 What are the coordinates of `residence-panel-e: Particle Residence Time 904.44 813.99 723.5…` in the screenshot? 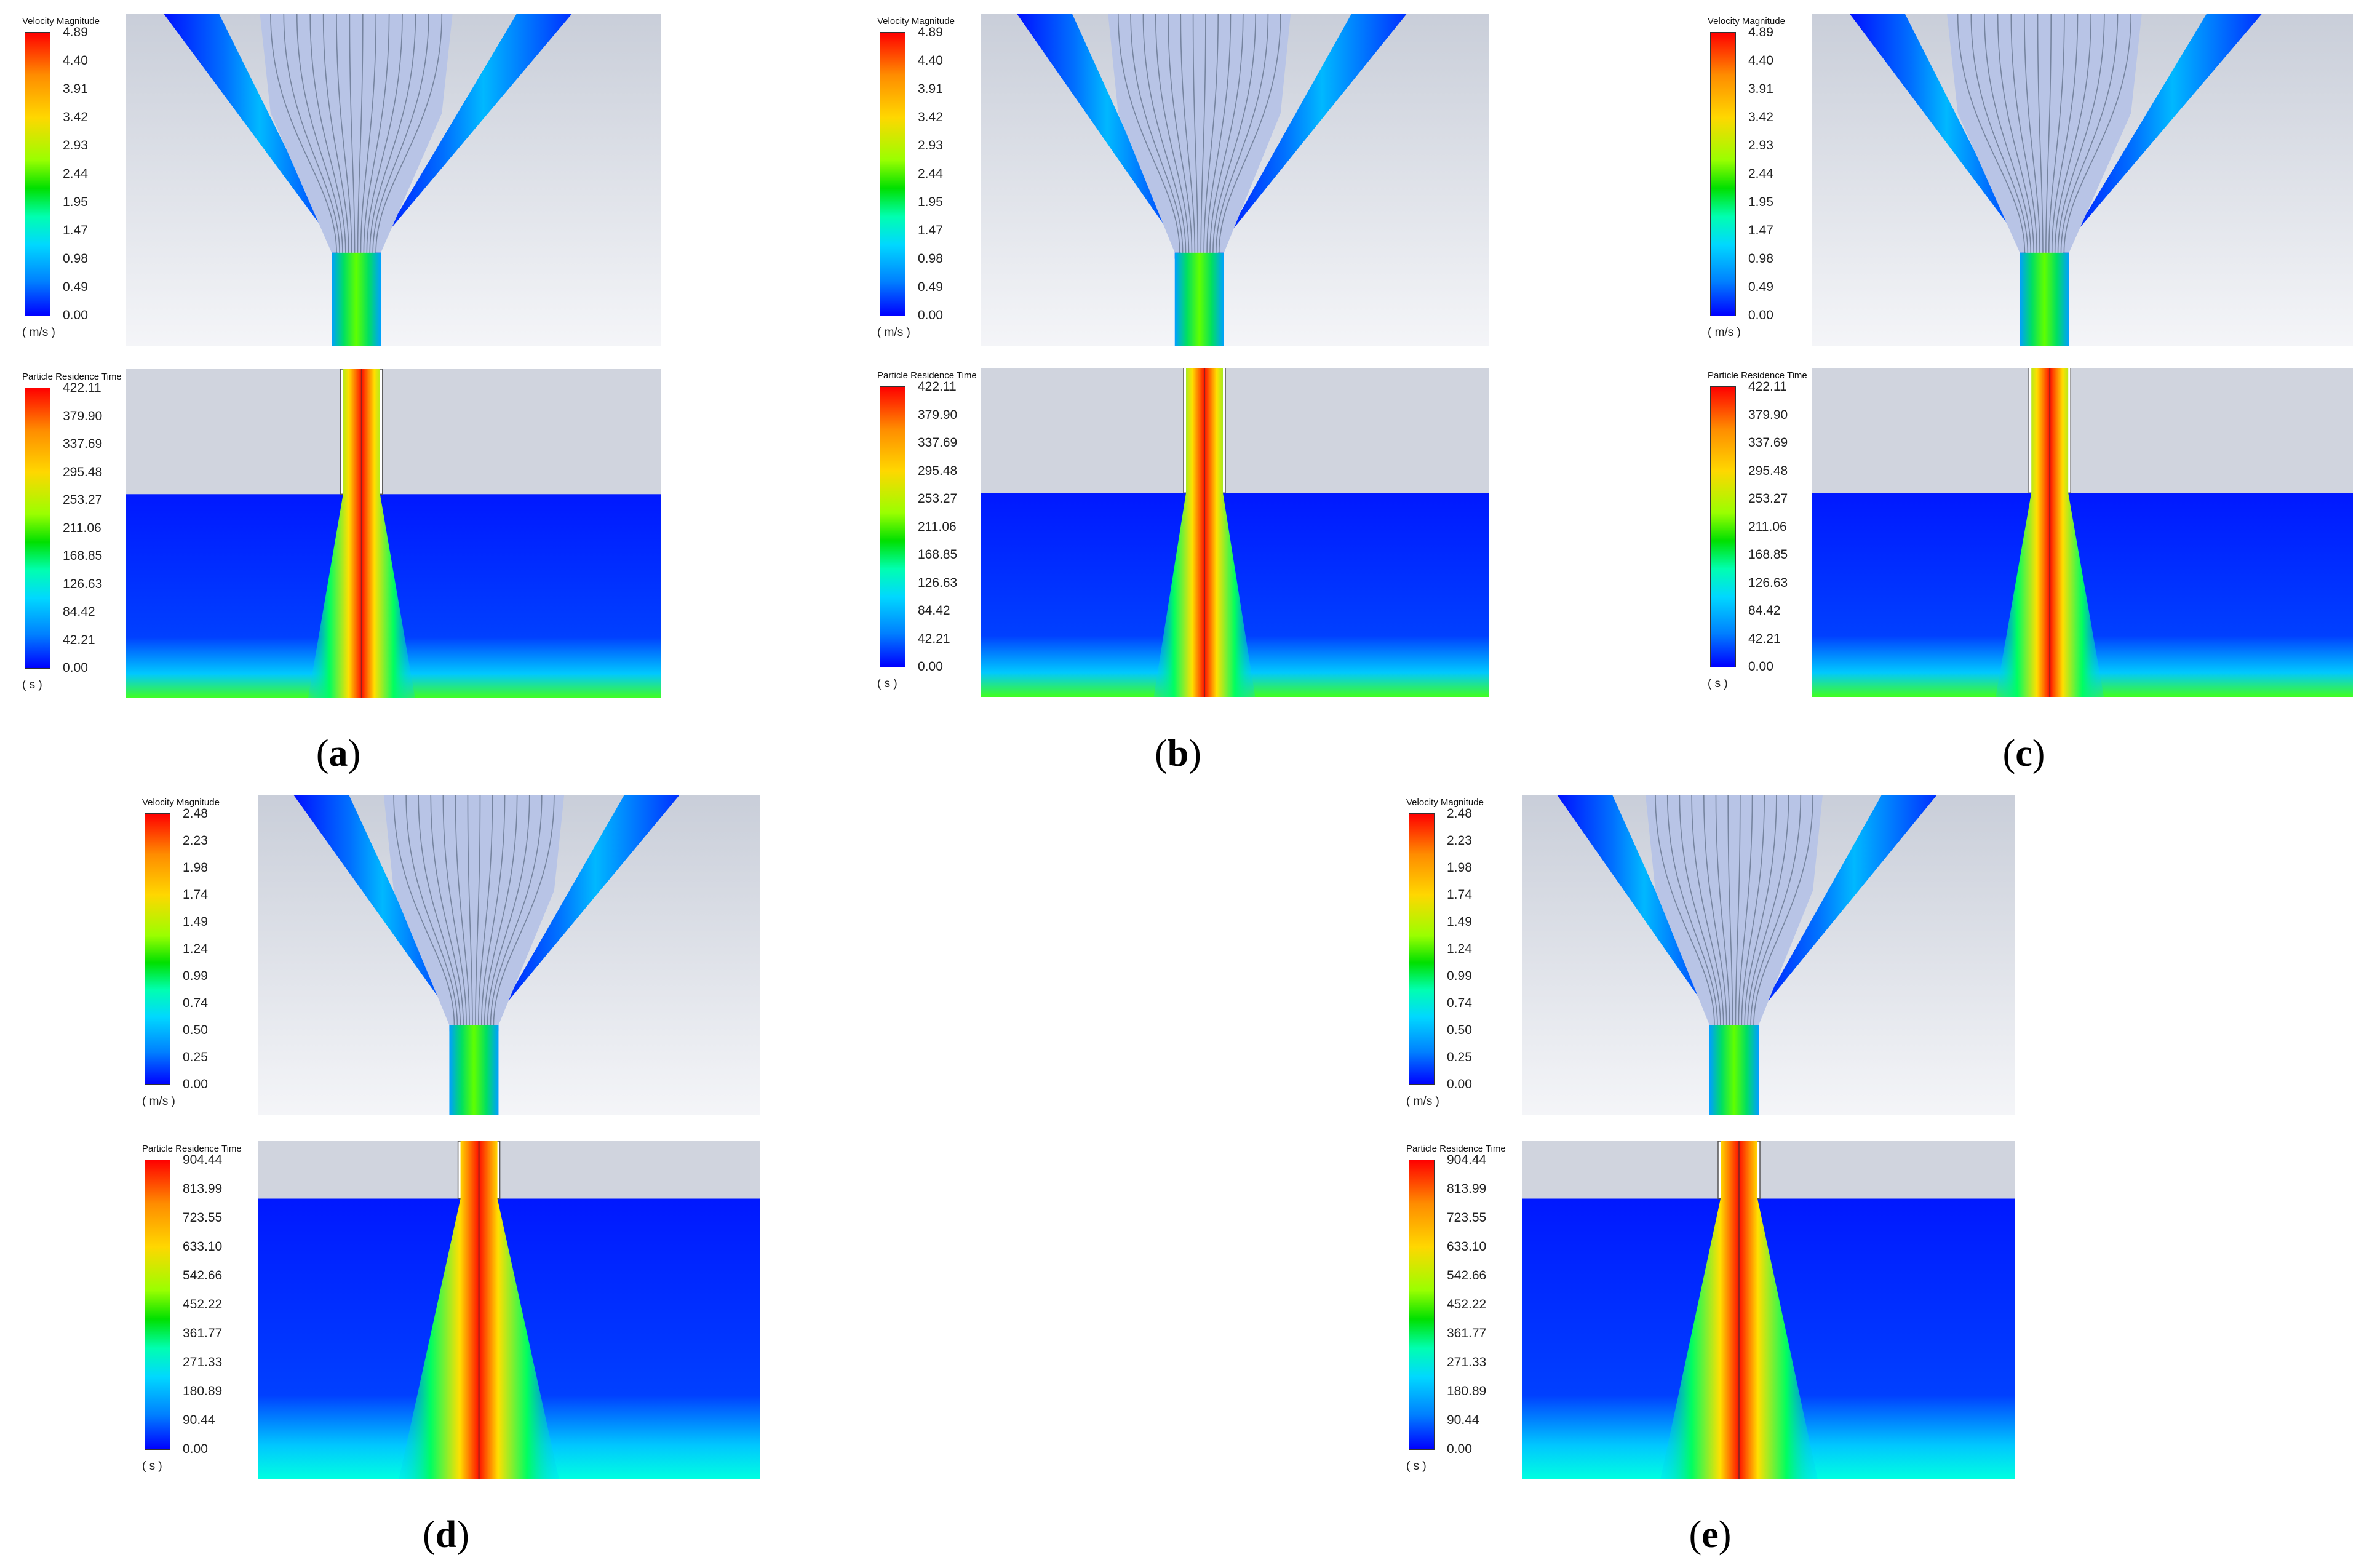 It's located at (1705, 1310).